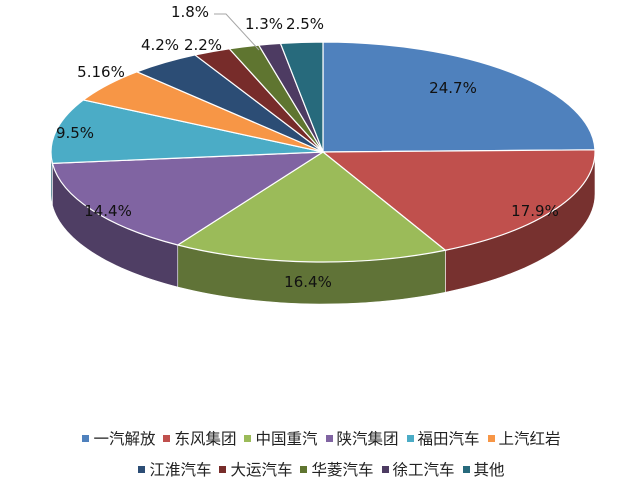 The image size is (643, 497). What do you see at coordinates (261, 470) in the screenshot?
I see `legend-label: 大运汽车` at bounding box center [261, 470].